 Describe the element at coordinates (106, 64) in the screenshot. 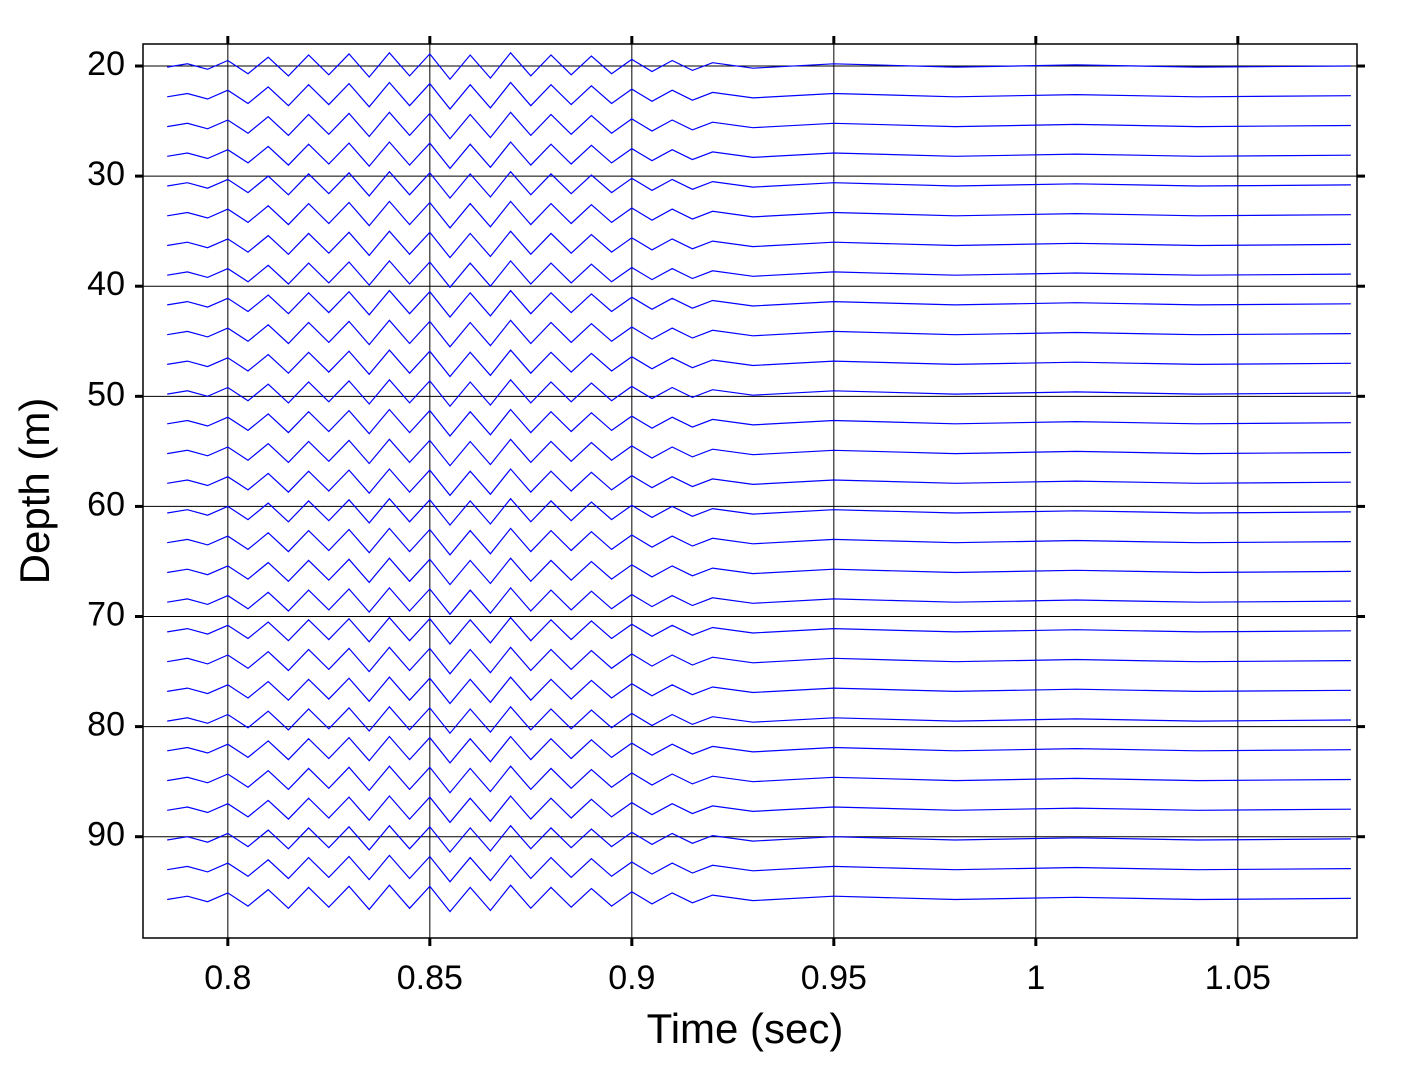

I see `y-tick-label: 20` at that location.